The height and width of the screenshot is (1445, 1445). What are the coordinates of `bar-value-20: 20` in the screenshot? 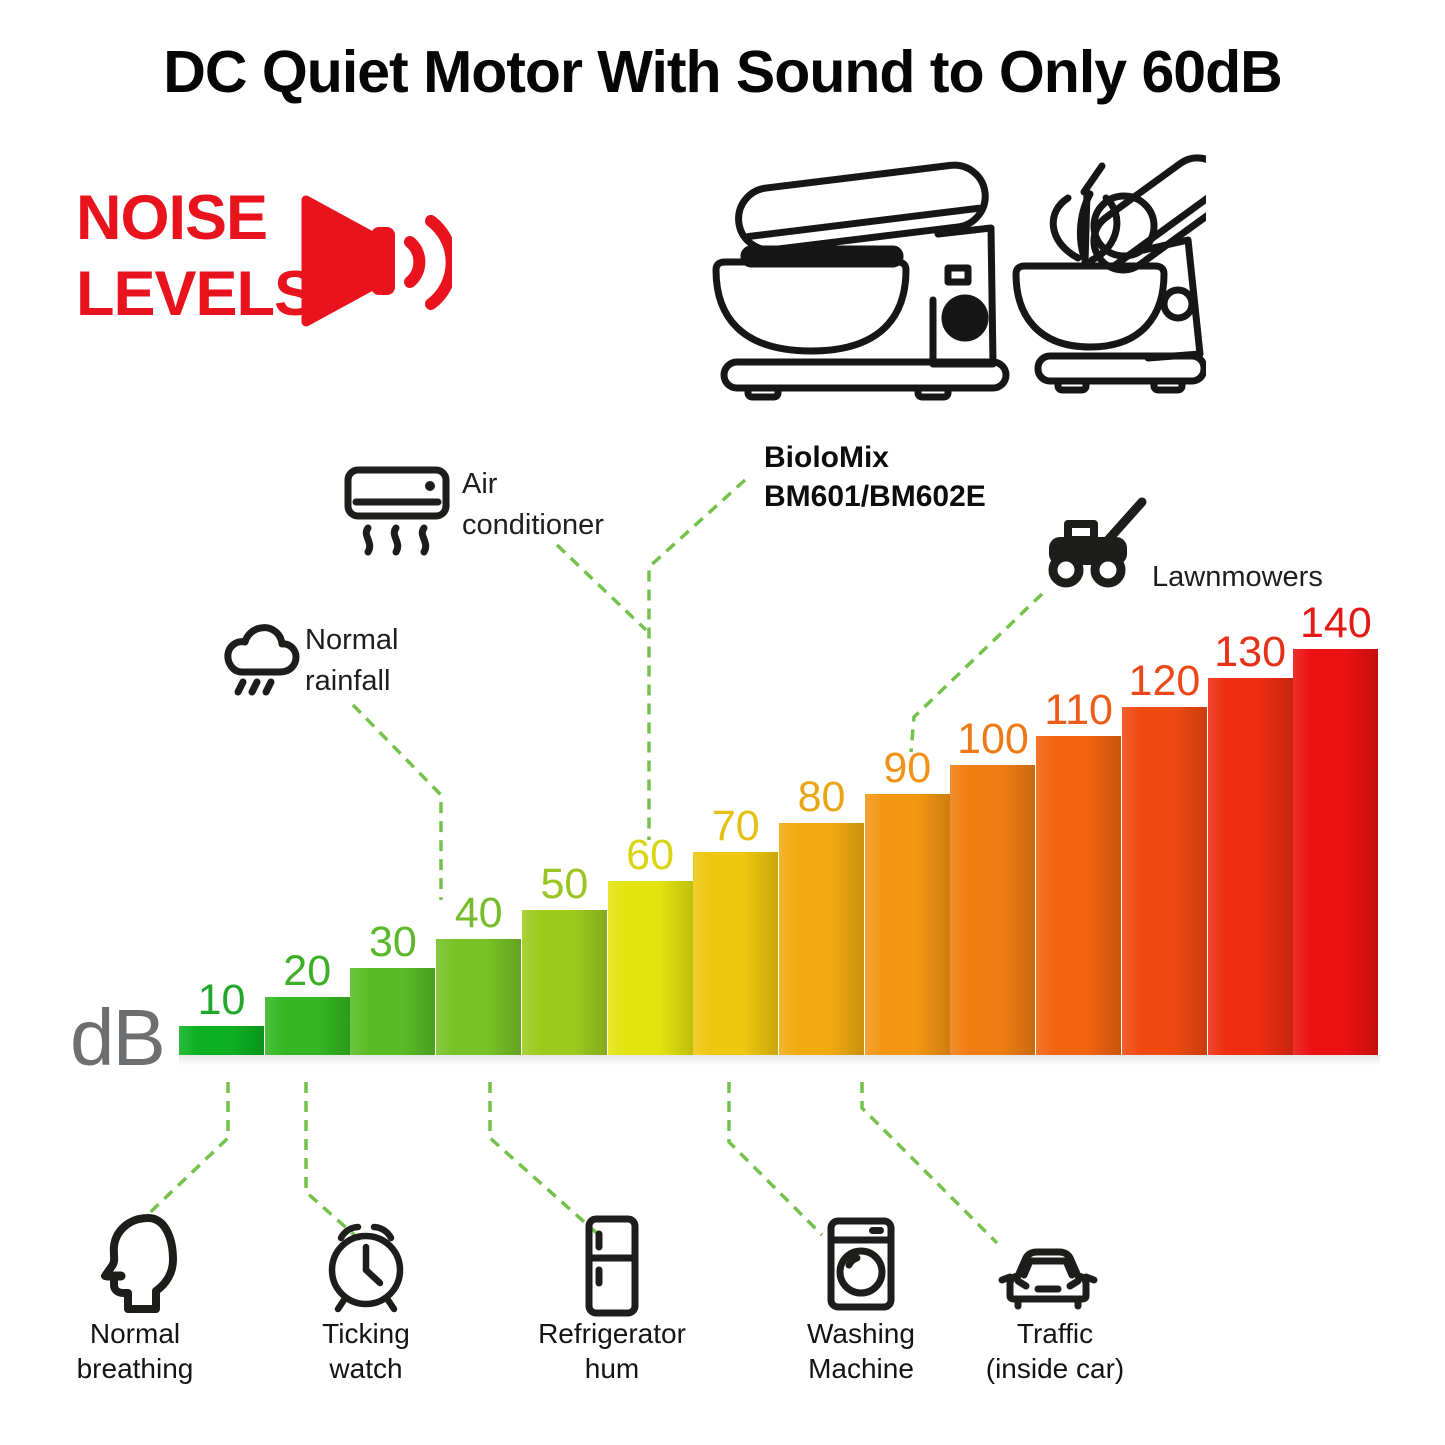 It's located at (307, 971).